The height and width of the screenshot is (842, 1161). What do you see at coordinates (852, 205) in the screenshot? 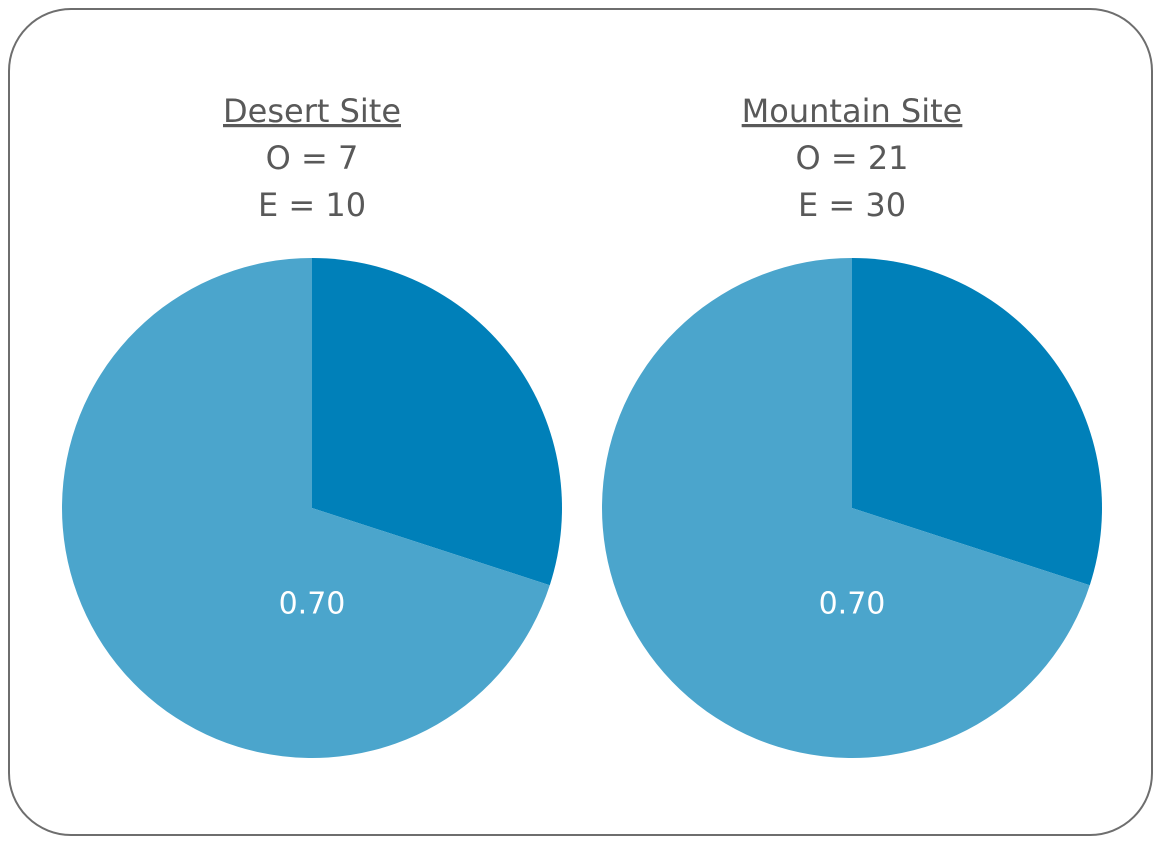
I see `annotation: E = 30` at bounding box center [852, 205].